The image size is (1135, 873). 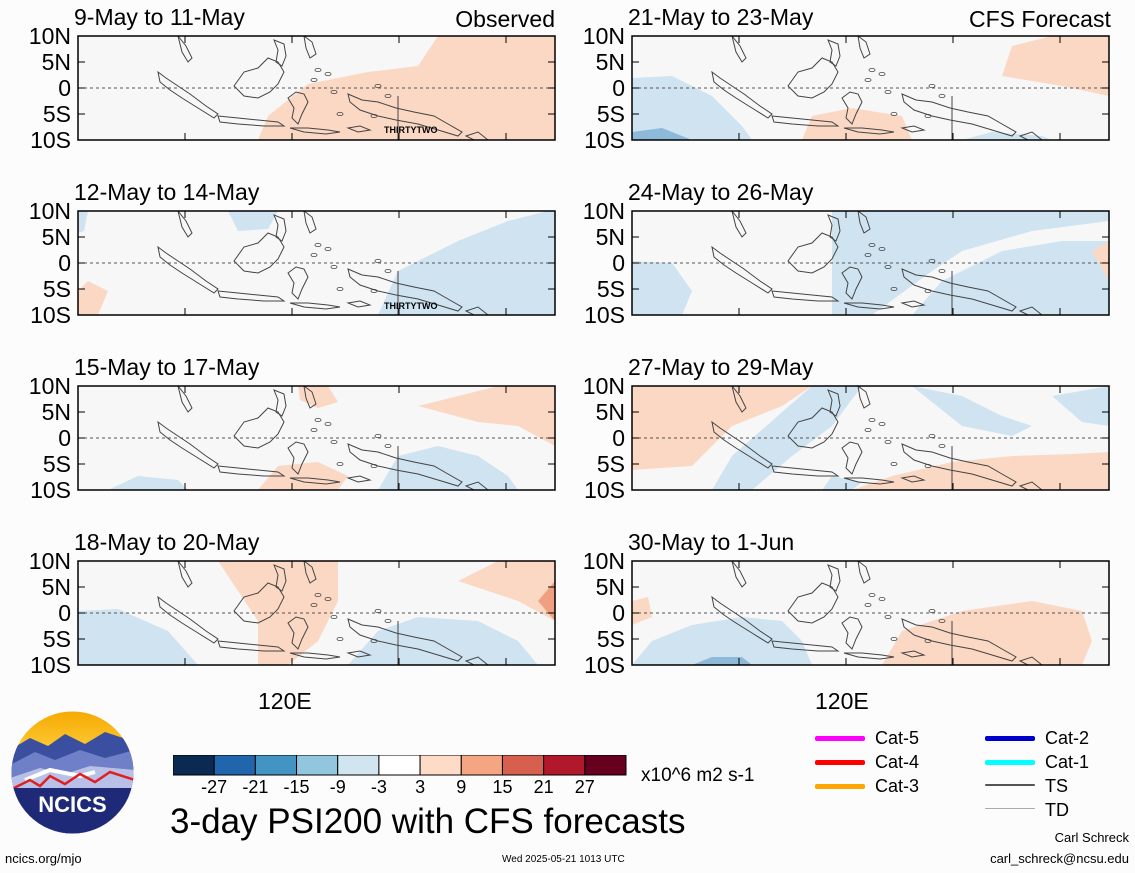 What do you see at coordinates (721, 17) in the screenshot?
I see `panel-title: 21-May to 23-May` at bounding box center [721, 17].